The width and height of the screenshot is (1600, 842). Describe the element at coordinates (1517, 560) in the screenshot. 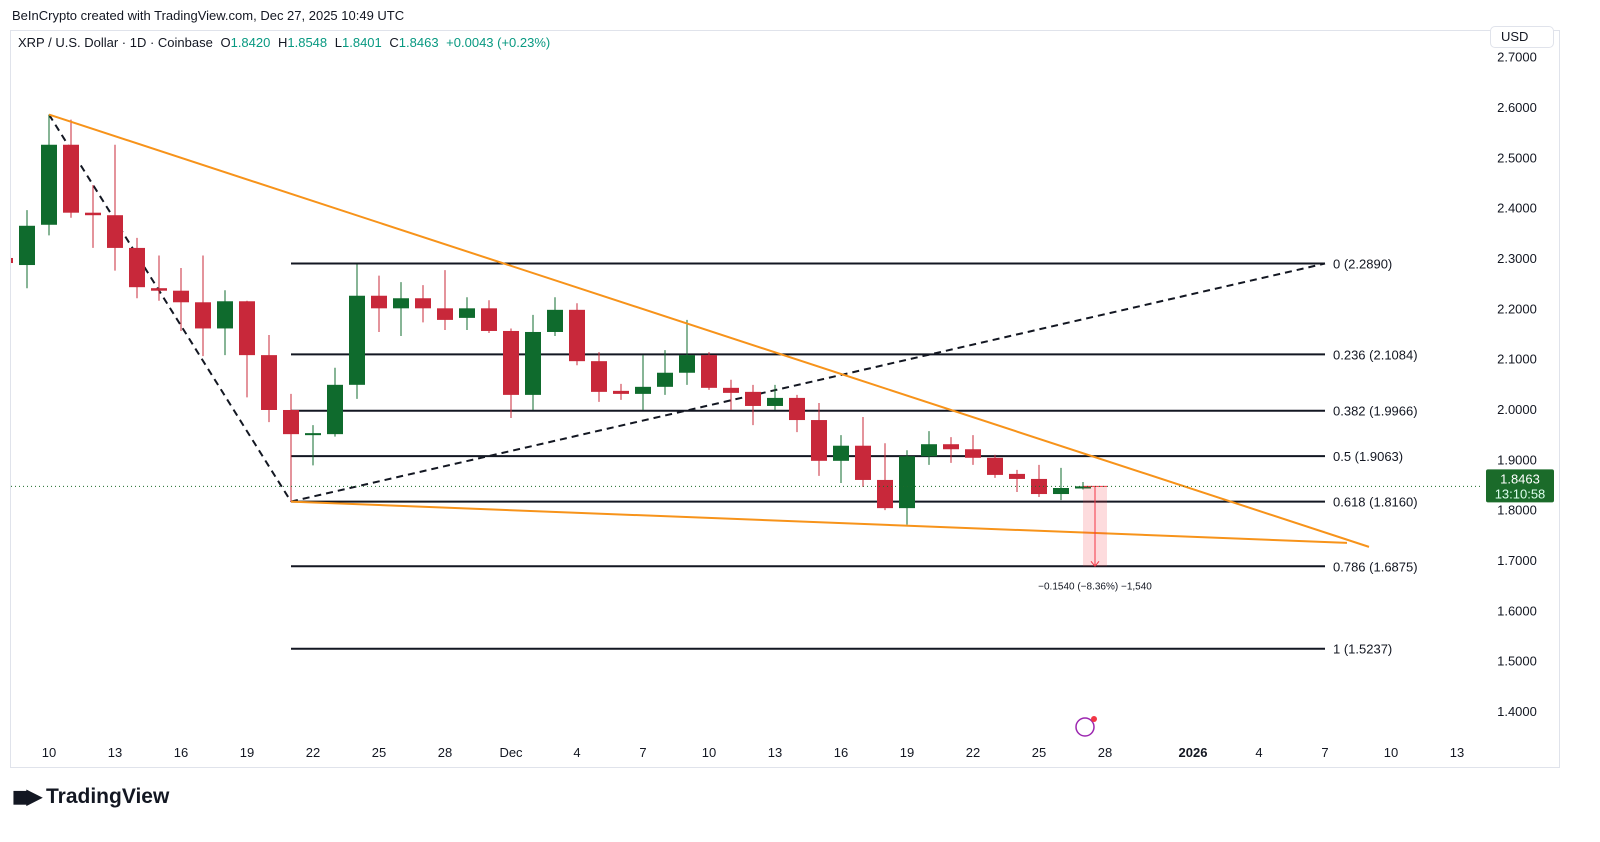

I see `price-tick-label: 1.7000` at that location.